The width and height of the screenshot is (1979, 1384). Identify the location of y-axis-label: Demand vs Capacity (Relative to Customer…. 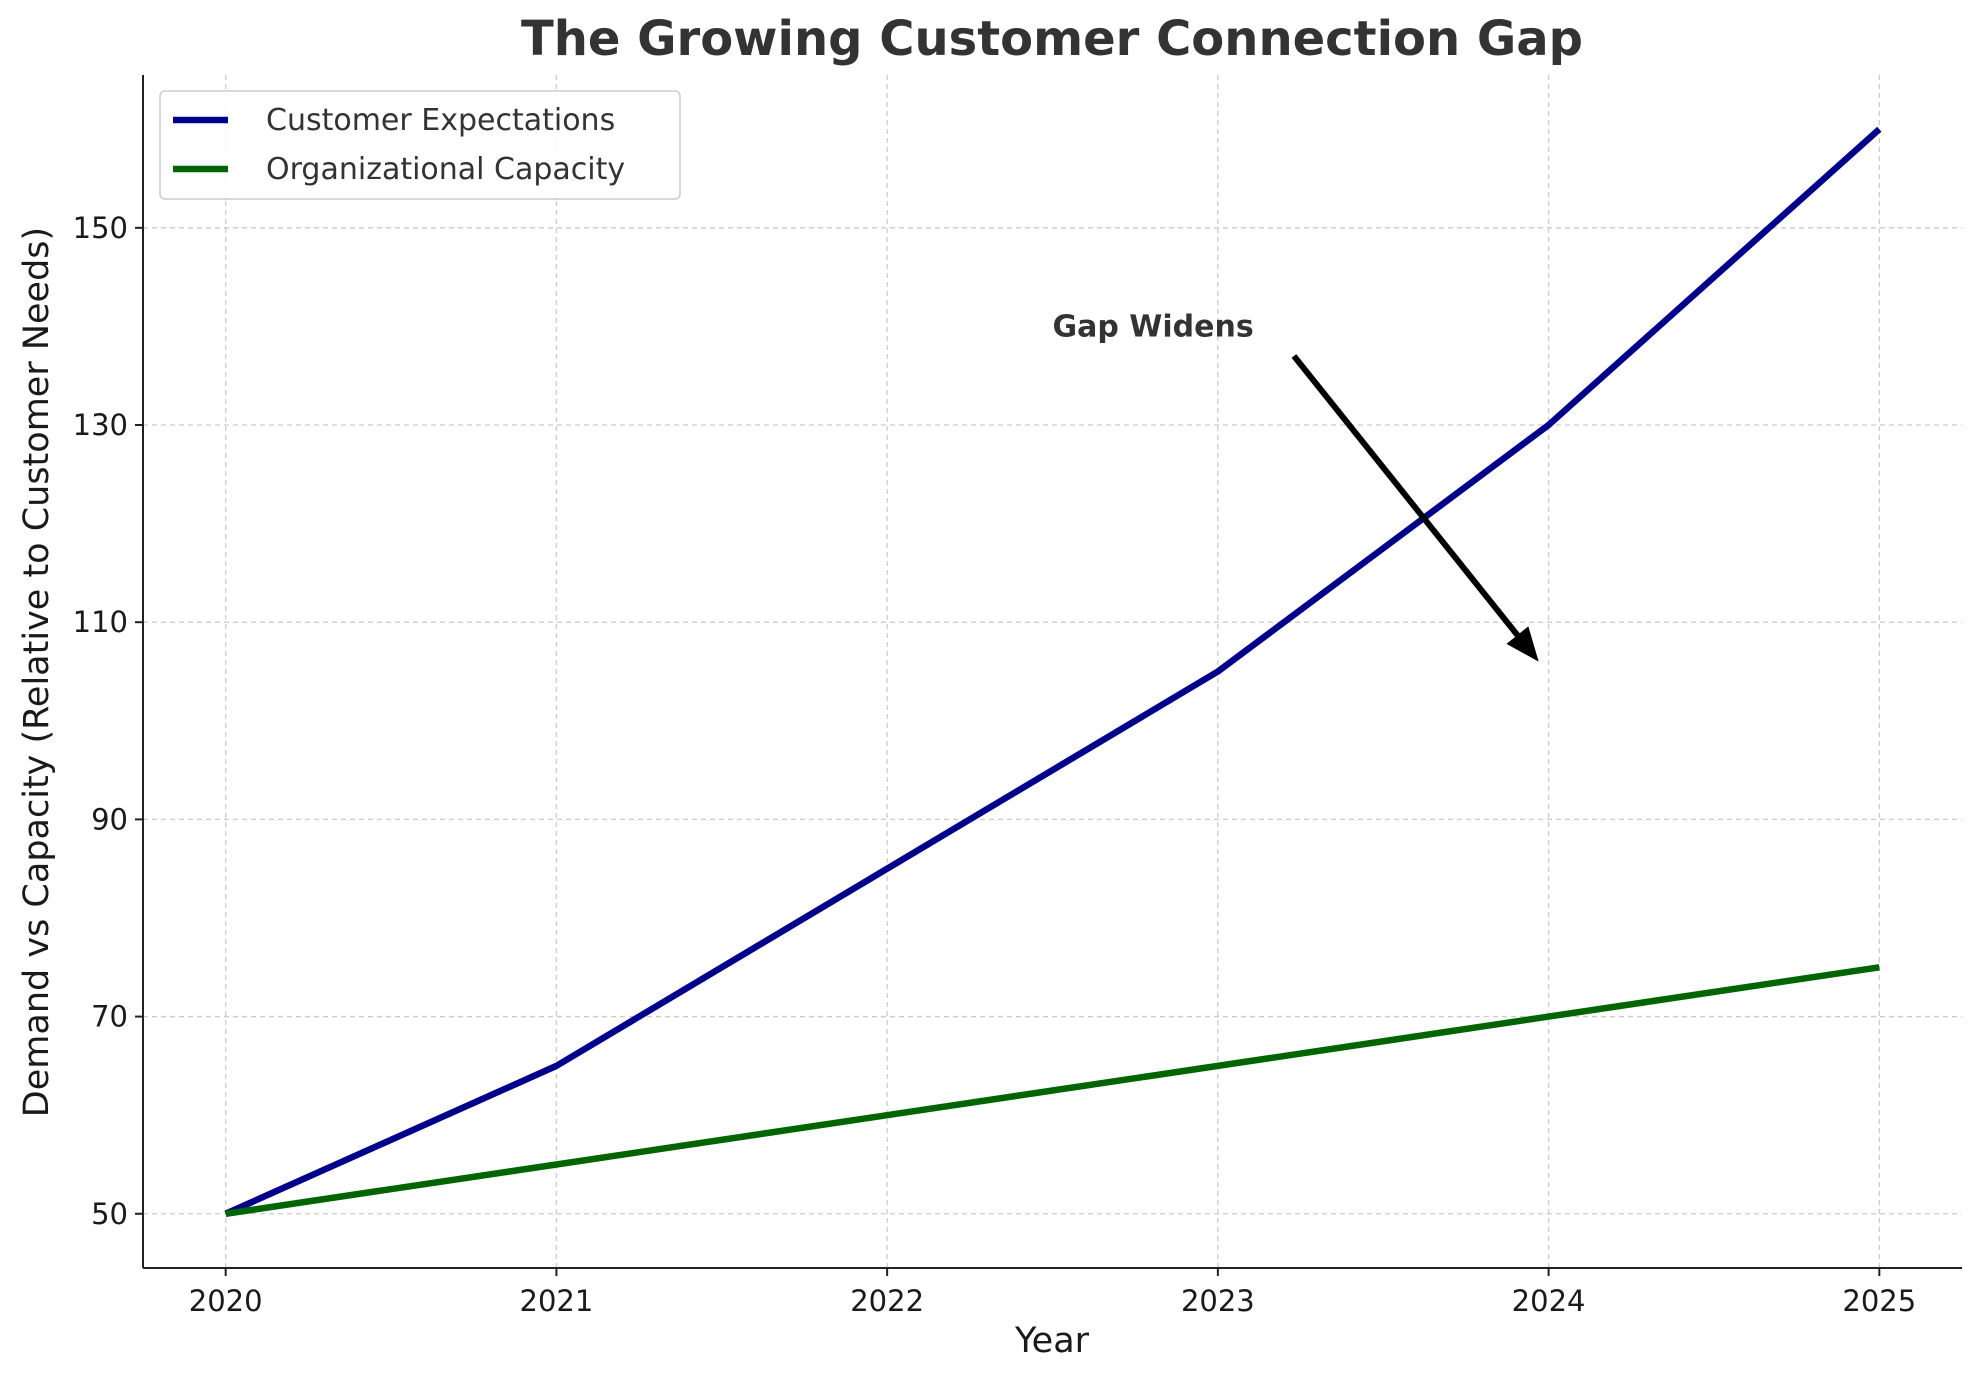
(37, 672).